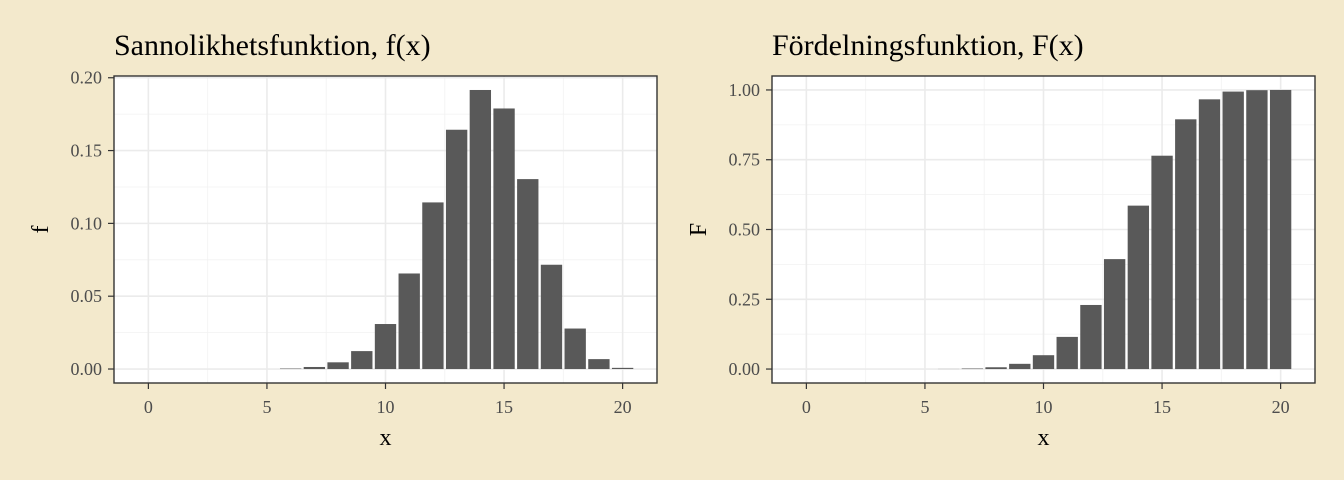 Image resolution: width=1344 pixels, height=480 pixels. Describe the element at coordinates (745, 90) in the screenshot. I see `y-tick-label: 1.00` at that location.